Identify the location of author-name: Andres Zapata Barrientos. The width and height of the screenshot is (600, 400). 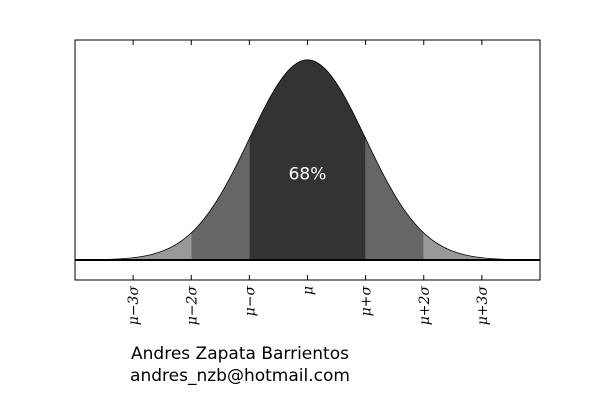
(240, 354).